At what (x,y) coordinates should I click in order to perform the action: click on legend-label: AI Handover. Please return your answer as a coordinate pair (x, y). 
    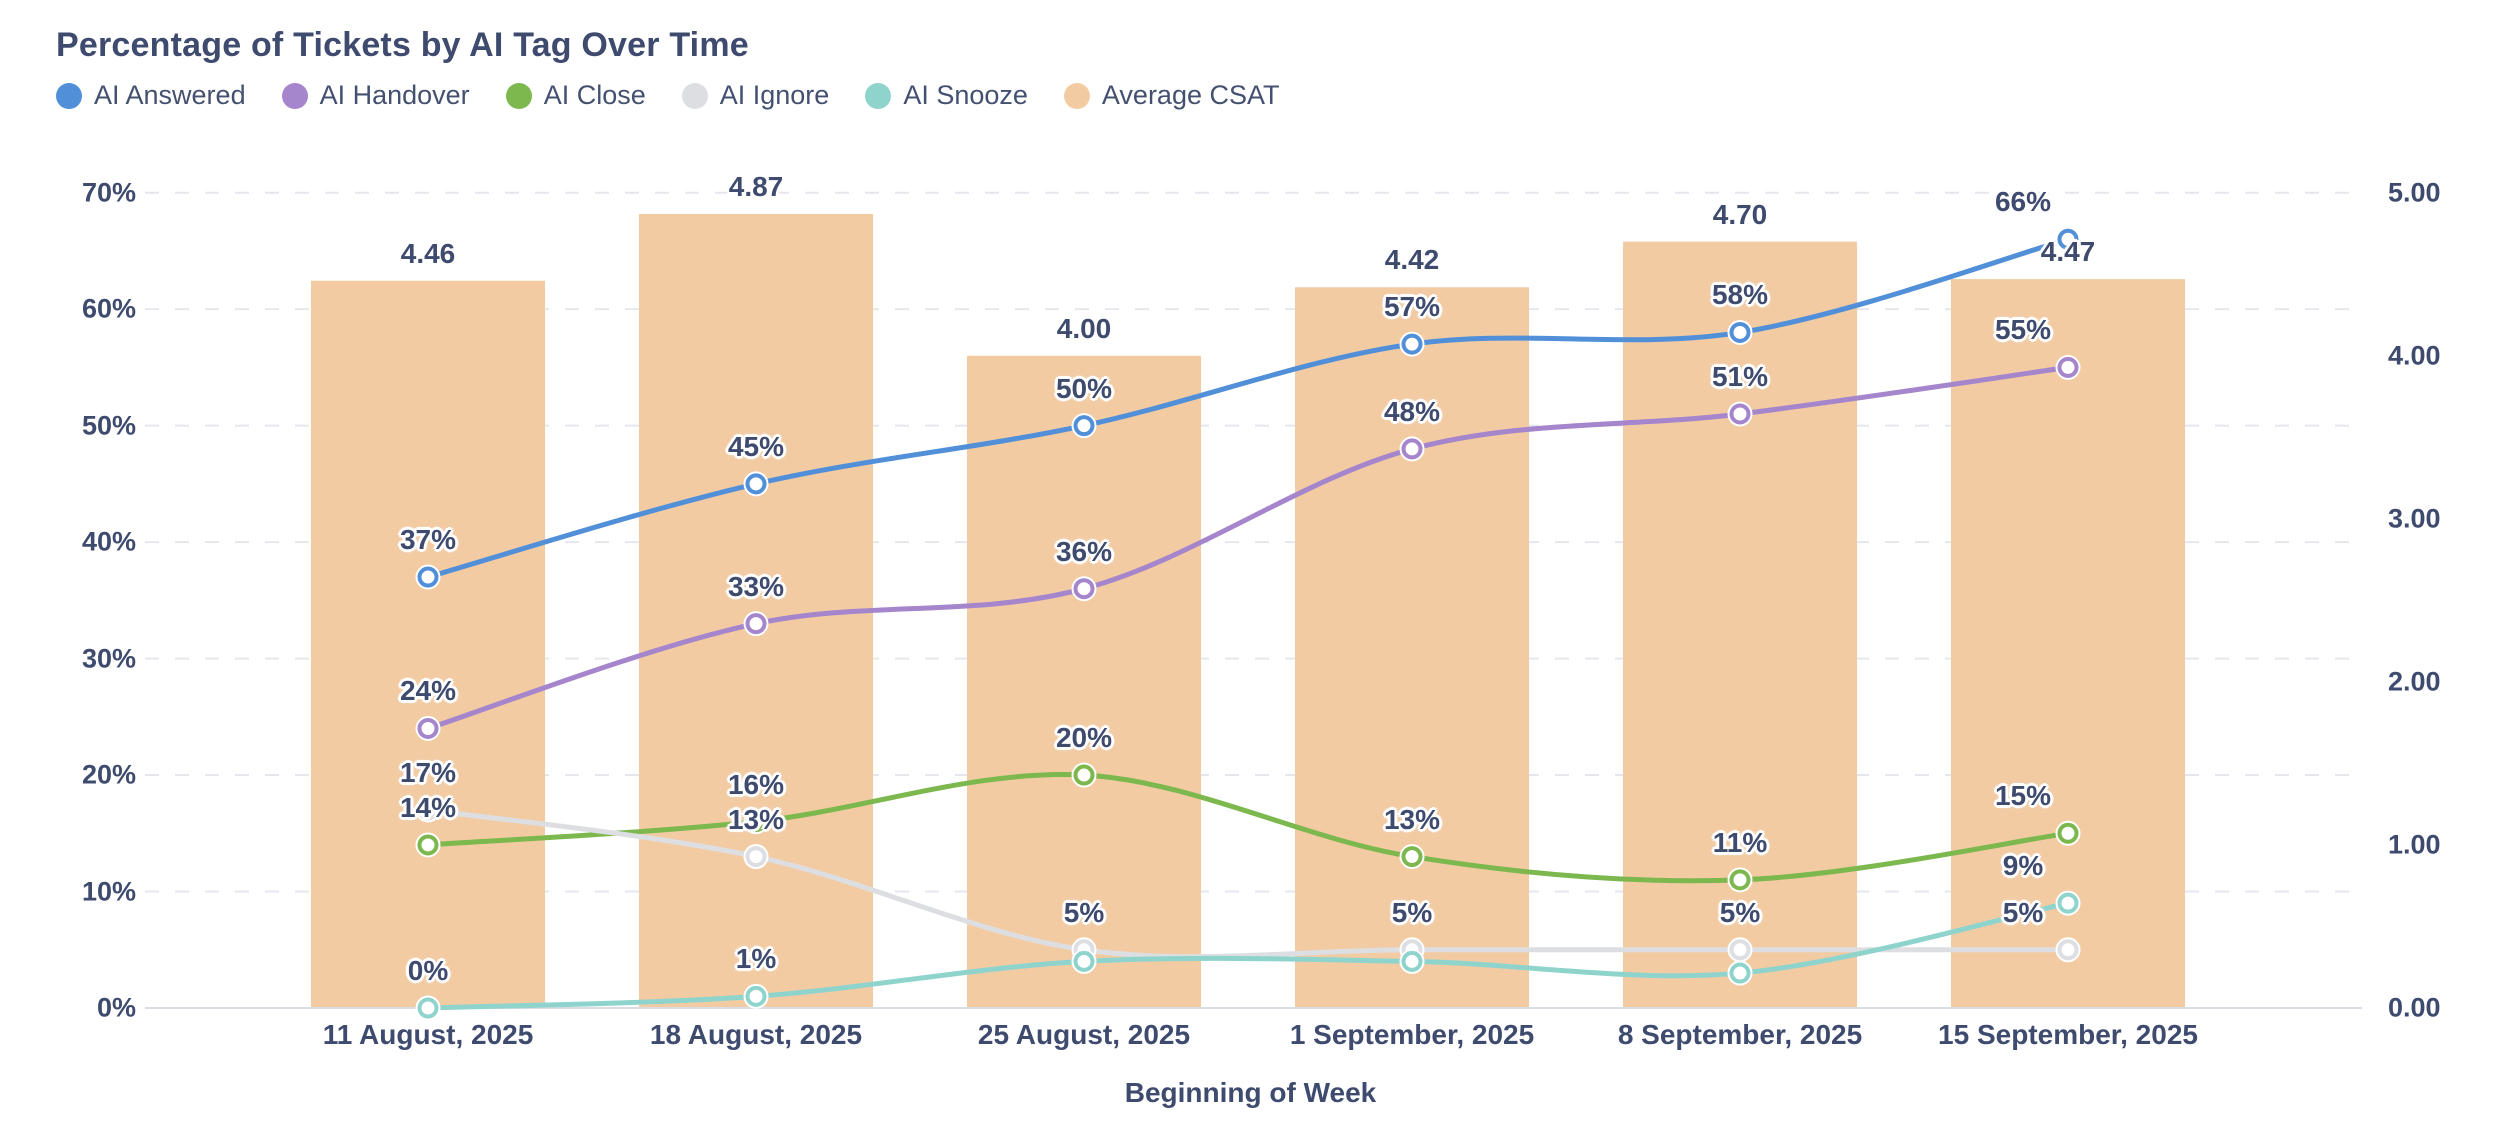
    Looking at the image, I should click on (394, 95).